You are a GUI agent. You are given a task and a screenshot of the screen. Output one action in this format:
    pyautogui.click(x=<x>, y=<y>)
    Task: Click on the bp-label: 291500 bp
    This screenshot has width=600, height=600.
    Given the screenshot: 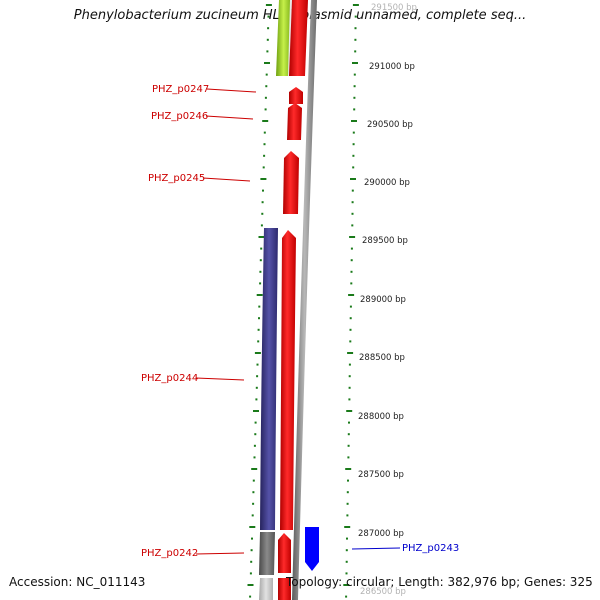 What is the action you would take?
    pyautogui.click(x=394, y=8)
    